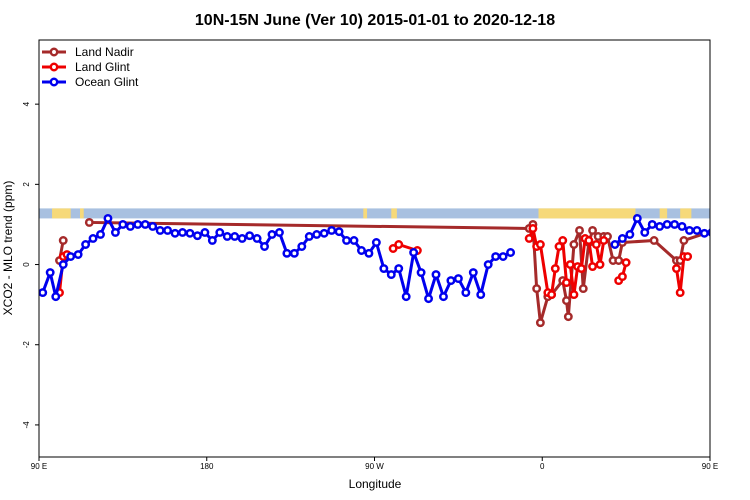 Image resolution: width=750 pixels, height=500 pixels. I want to click on x-tick-label: 0, so click(542, 466).